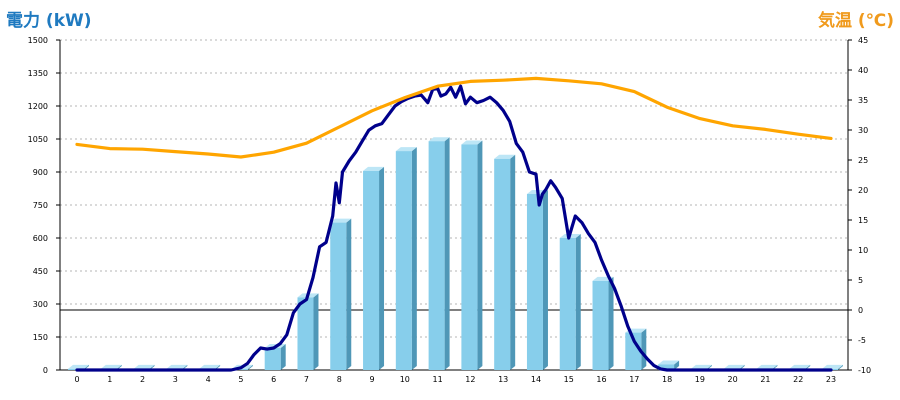 This screenshot has width=900, height=400. I want to click on x-tick-label: 14, so click(536, 379).